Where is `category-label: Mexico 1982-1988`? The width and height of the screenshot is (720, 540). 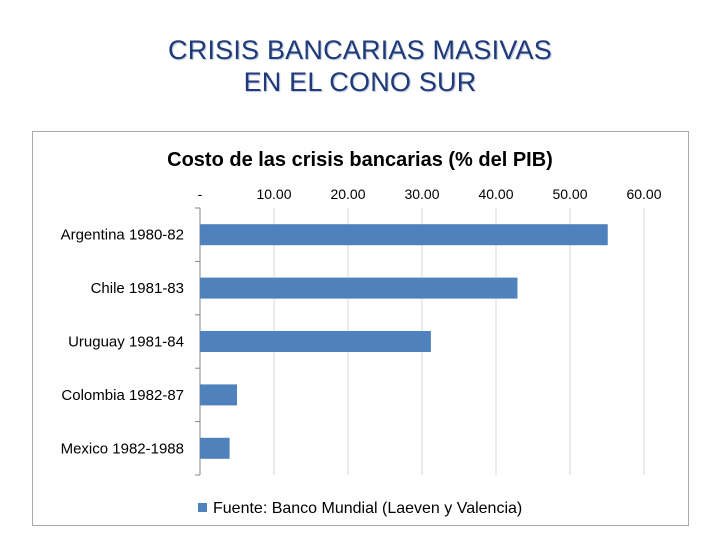 category-label: Mexico 1982-1988 is located at coordinates (122, 448).